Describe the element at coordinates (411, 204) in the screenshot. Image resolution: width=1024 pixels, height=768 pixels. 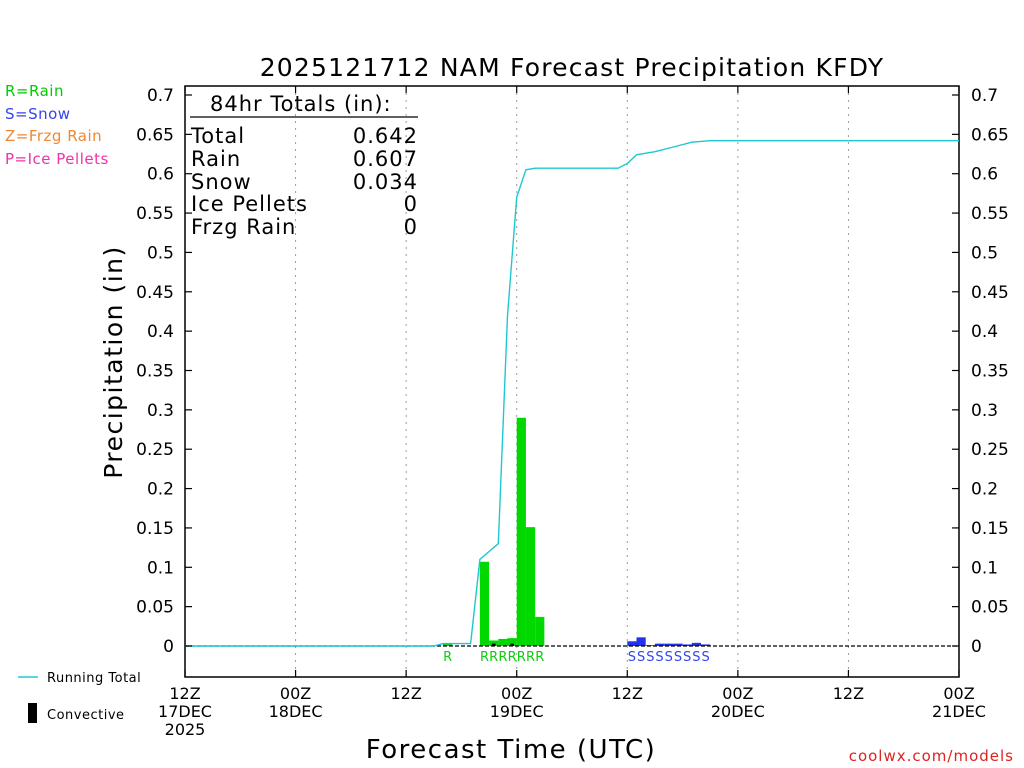
I see `totals-value-ice-pellets: 0` at that location.